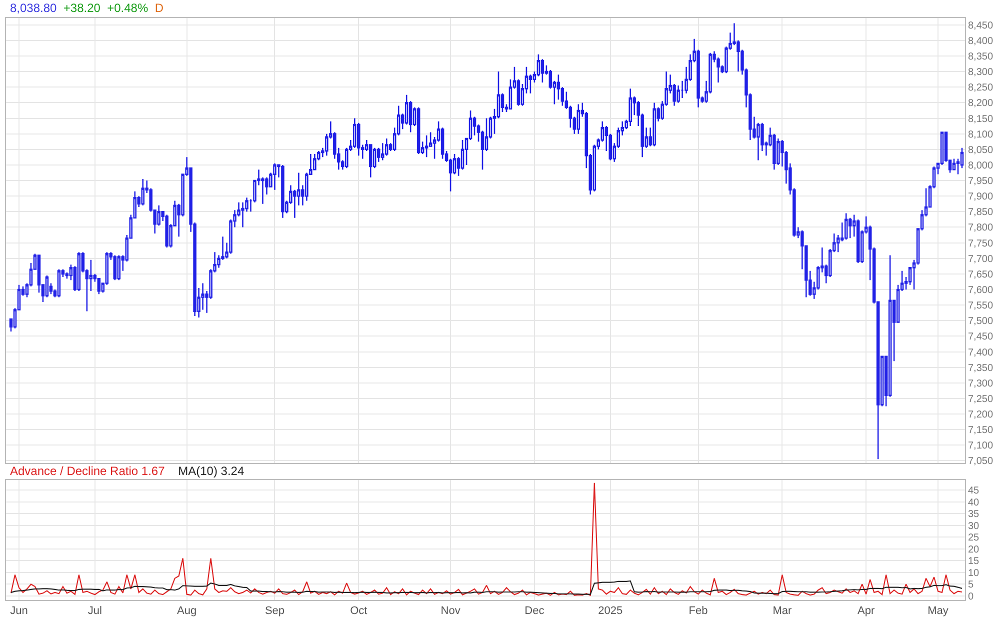 This screenshot has height=622, width=1000. What do you see at coordinates (698, 611) in the screenshot?
I see `x-tick-label: Feb` at bounding box center [698, 611].